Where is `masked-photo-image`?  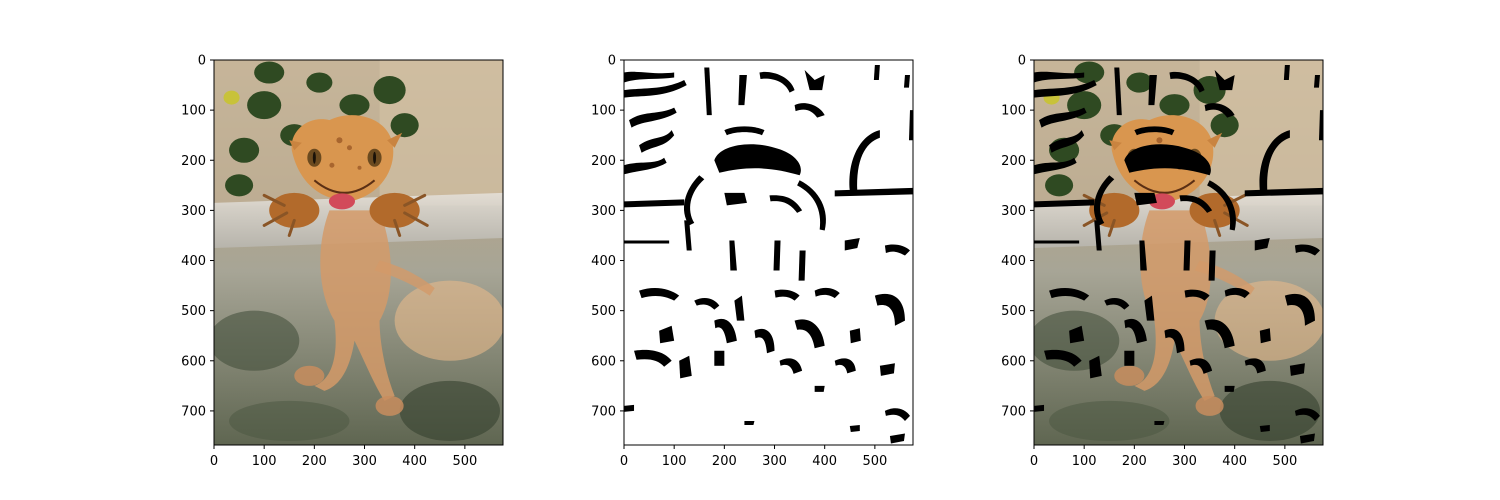 masked-photo-image is located at coordinates (1178, 252).